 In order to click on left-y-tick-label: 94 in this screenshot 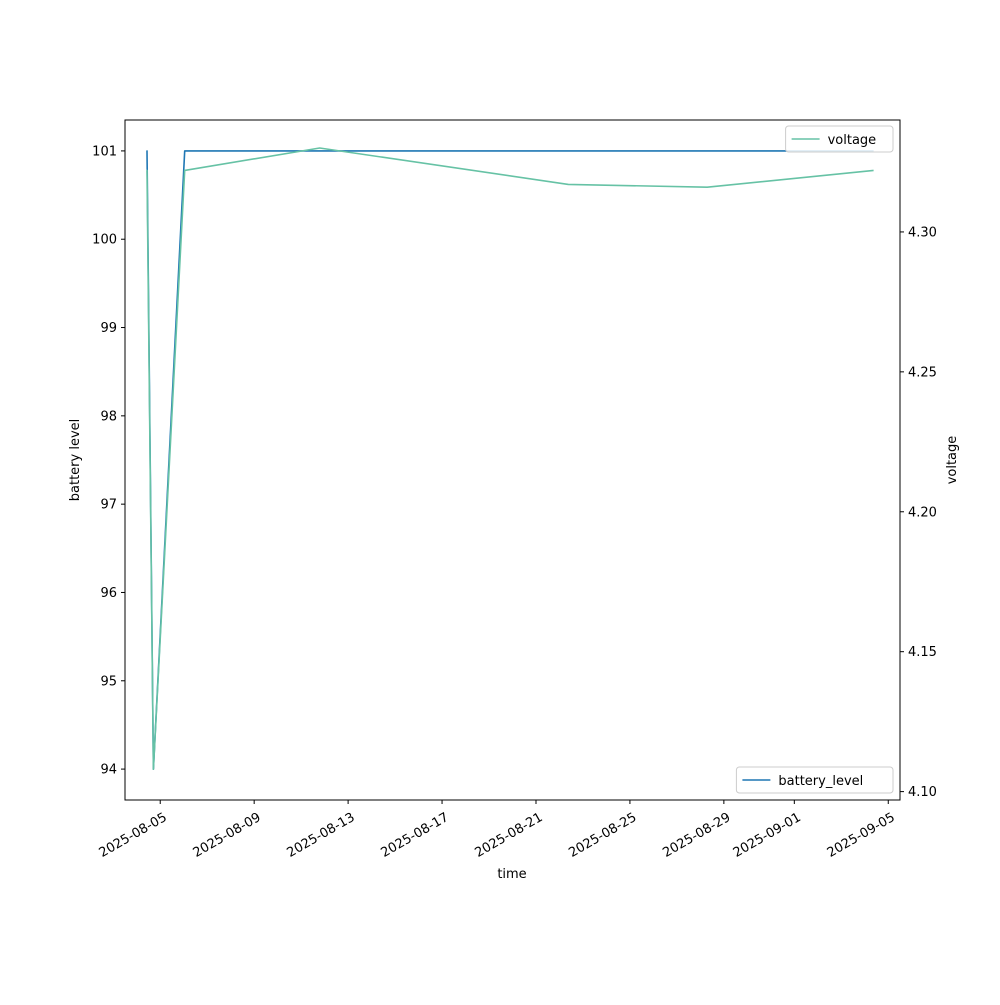, I will do `click(108, 770)`.